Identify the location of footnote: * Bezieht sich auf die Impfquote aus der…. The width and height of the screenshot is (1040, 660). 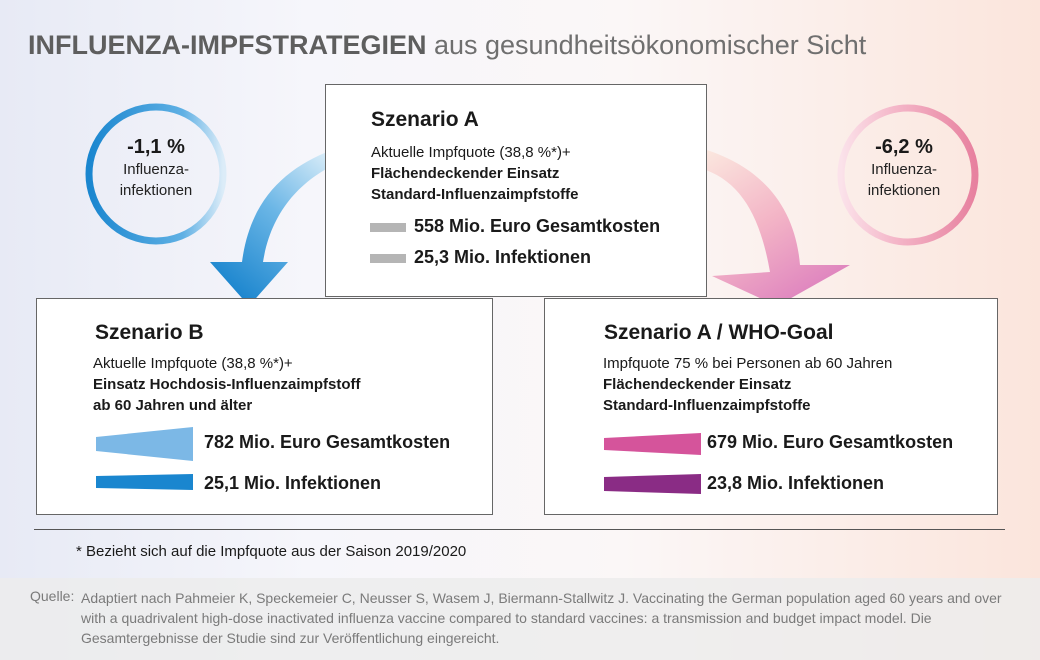
(271, 551).